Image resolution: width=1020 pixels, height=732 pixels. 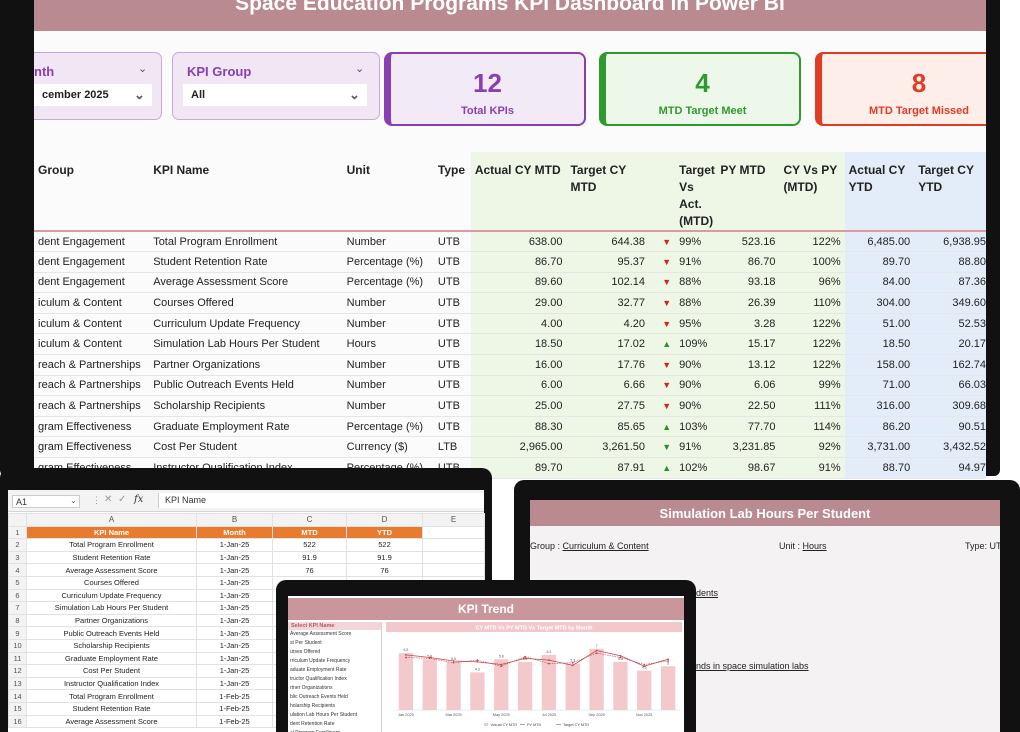 I want to click on sheet-cell: Graduate Employment Rate, so click(x=111, y=658).